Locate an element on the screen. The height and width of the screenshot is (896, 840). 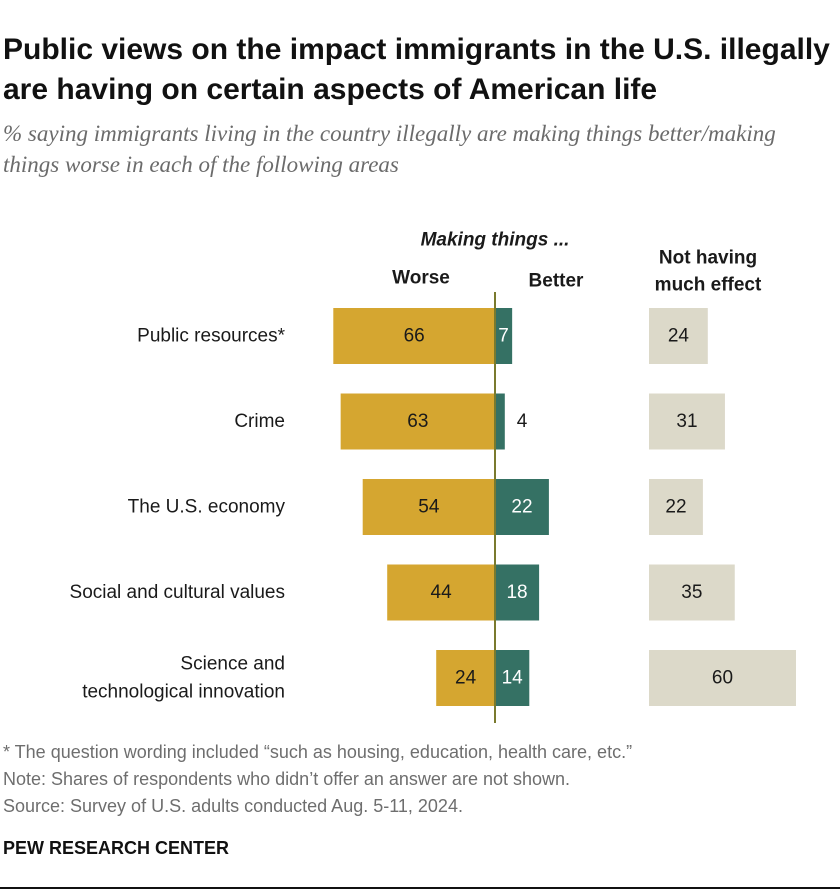
value-label-better: 14 is located at coordinates (513, 678).